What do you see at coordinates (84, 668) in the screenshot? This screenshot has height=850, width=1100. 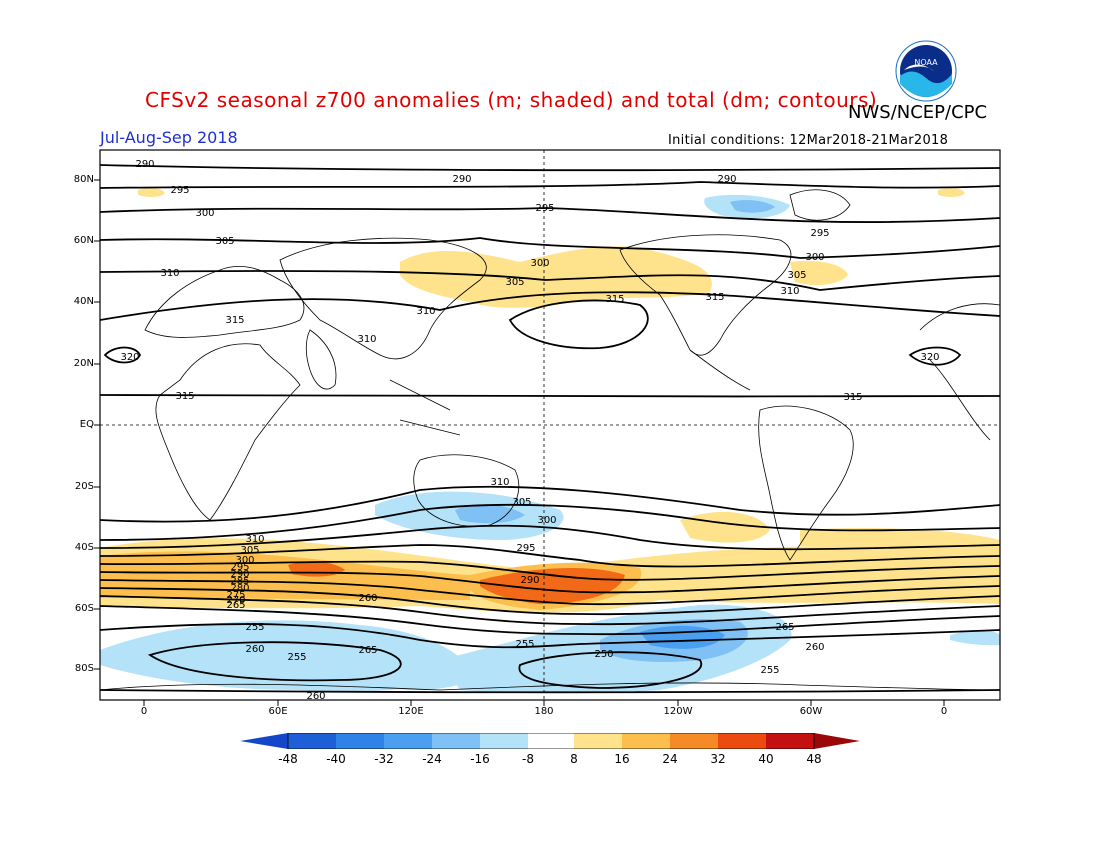 I see `lat-label: 80S` at bounding box center [84, 668].